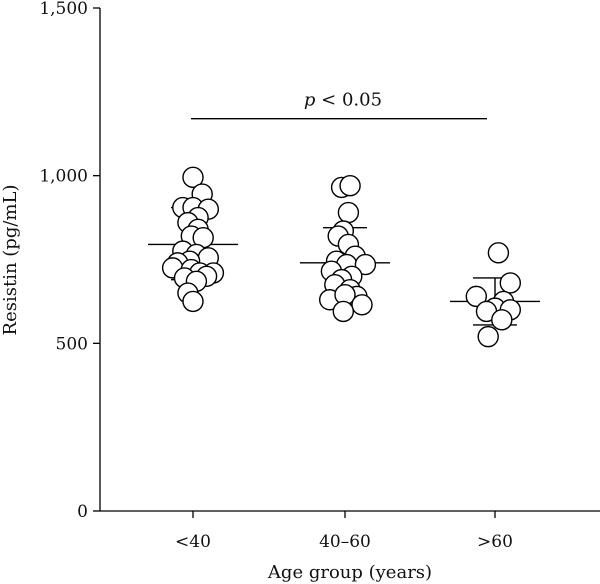  I want to click on x-axis-title: Age group (years), so click(349, 572).